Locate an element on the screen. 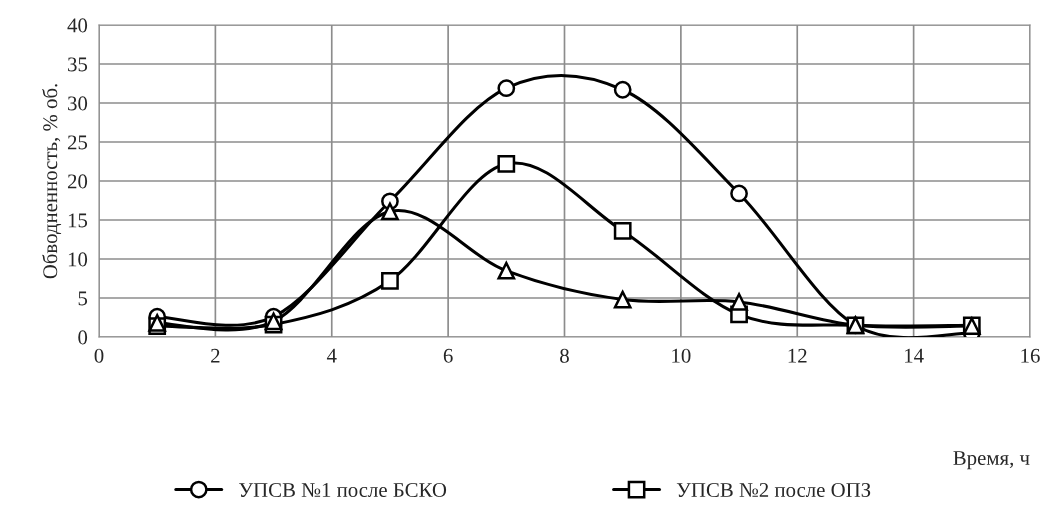  x-tick-label: 8 is located at coordinates (564, 355).